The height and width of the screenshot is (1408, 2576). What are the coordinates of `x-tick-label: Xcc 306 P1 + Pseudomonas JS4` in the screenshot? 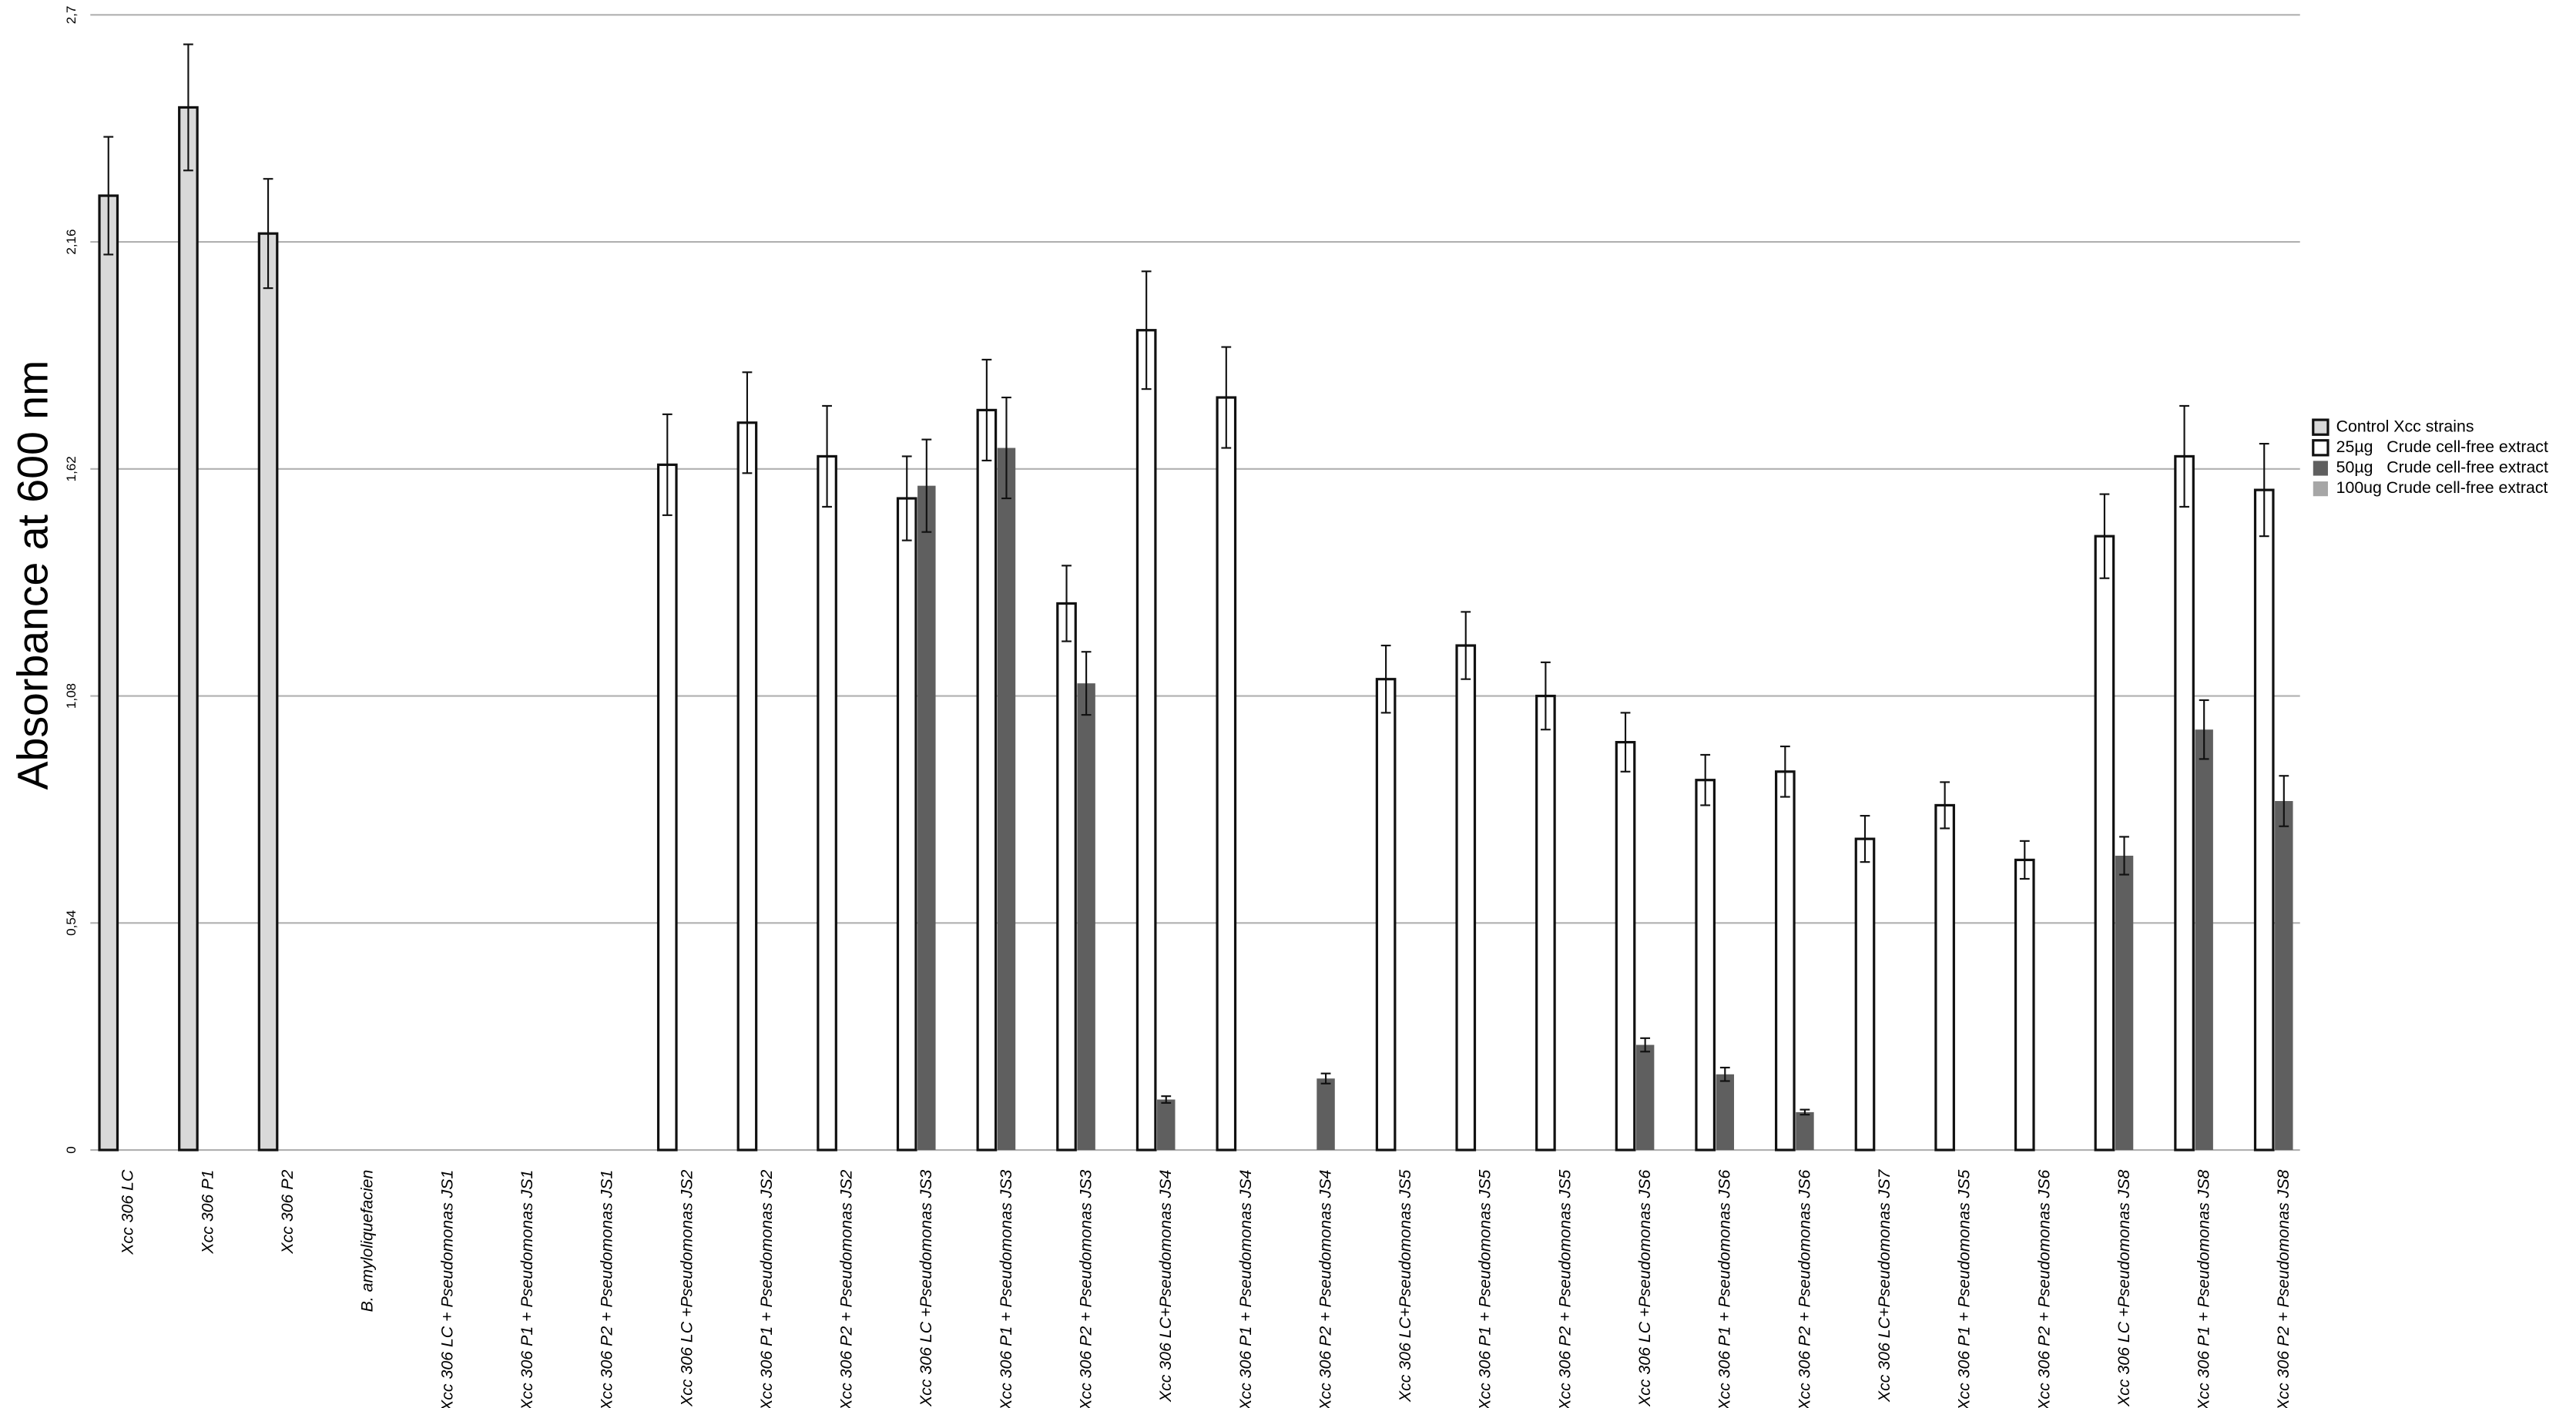 It's located at (1245, 1288).